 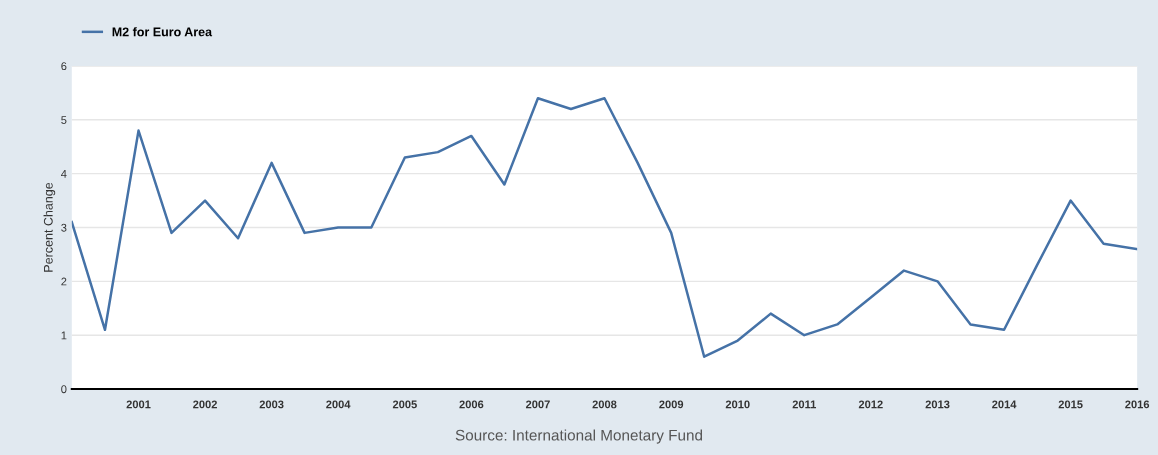 I want to click on y-axis-title: Percent Change, so click(x=49, y=227).